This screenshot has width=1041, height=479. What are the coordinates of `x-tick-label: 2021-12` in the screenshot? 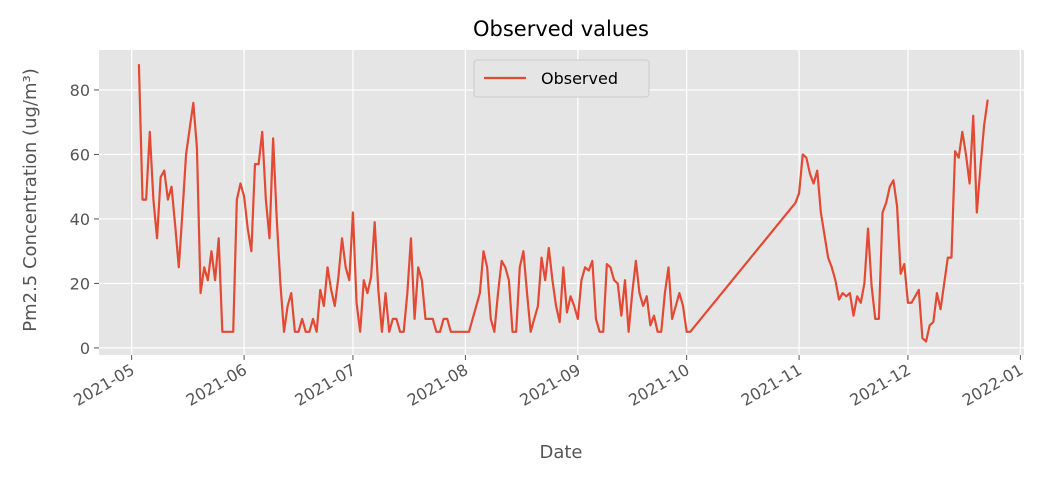 It's located at (880, 385).